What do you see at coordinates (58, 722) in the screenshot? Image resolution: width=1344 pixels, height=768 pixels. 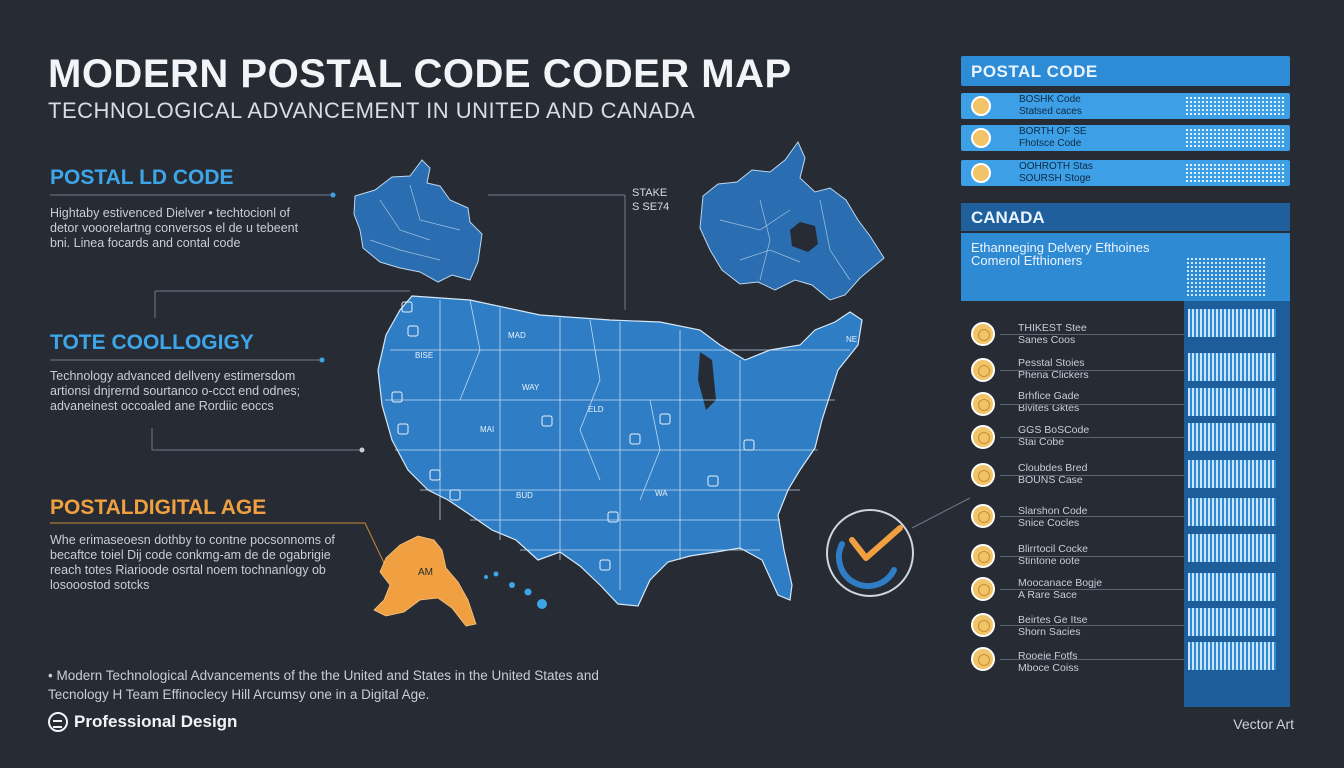 I see `logo-icon` at bounding box center [58, 722].